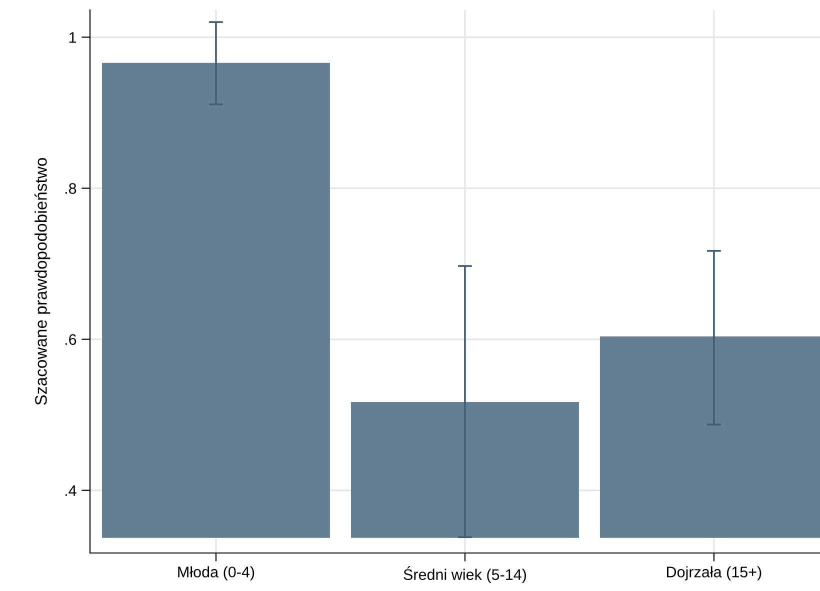 The height and width of the screenshot is (591, 820). Describe the element at coordinates (70, 188) in the screenshot. I see `y-tick-label: .8` at that location.